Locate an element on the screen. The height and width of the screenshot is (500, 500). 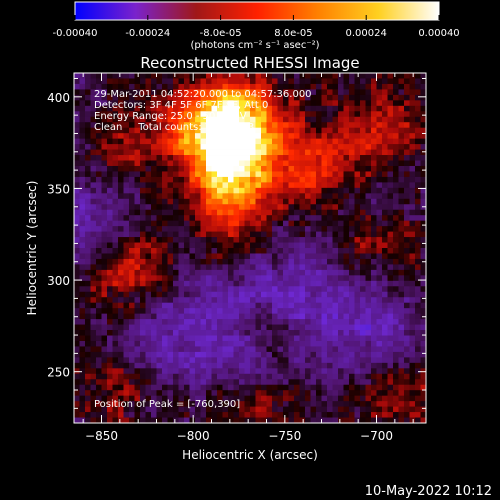
annotation-energy: Energy Range: 25.0 - 50.0 keV is located at coordinates (170, 116).